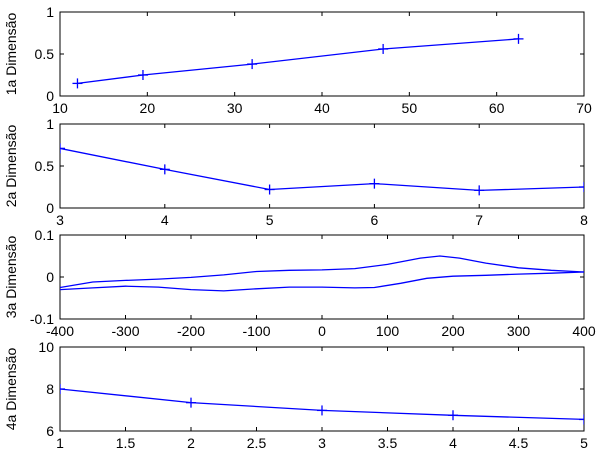 This screenshot has height=457, width=605. Describe the element at coordinates (388, 443) in the screenshot. I see `x-tick-label: 3.5` at that location.